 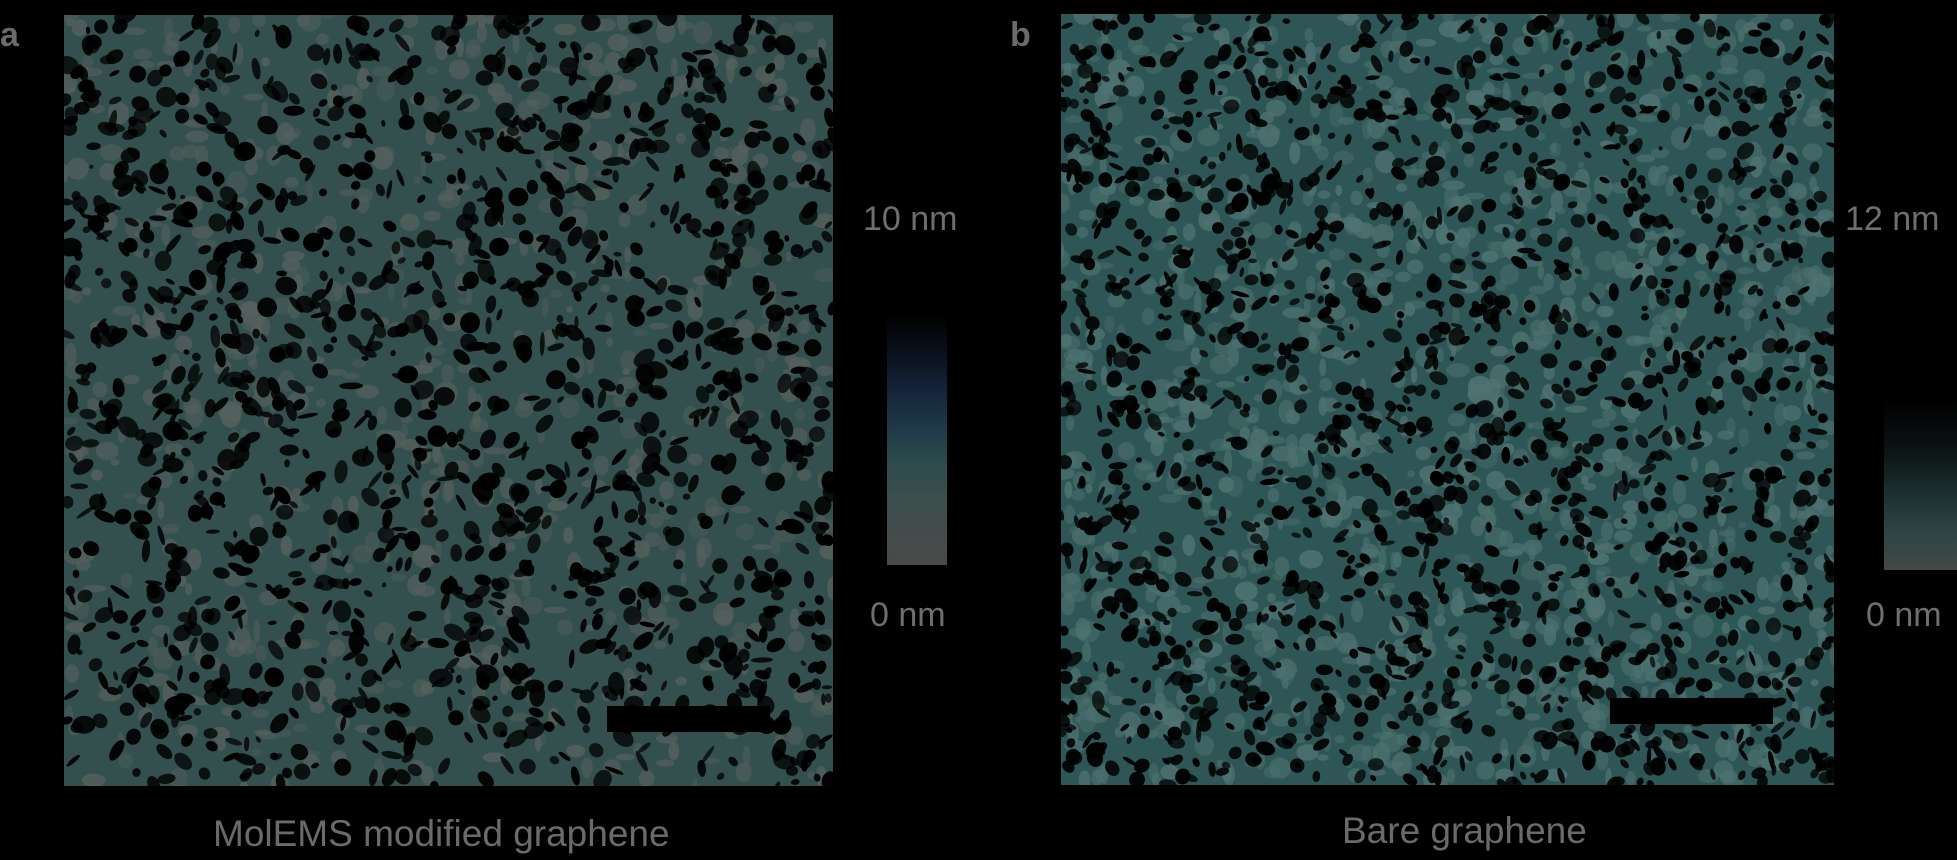 I want to click on caption-molems-graphene: MolEMS modified graphene, so click(x=441, y=833).